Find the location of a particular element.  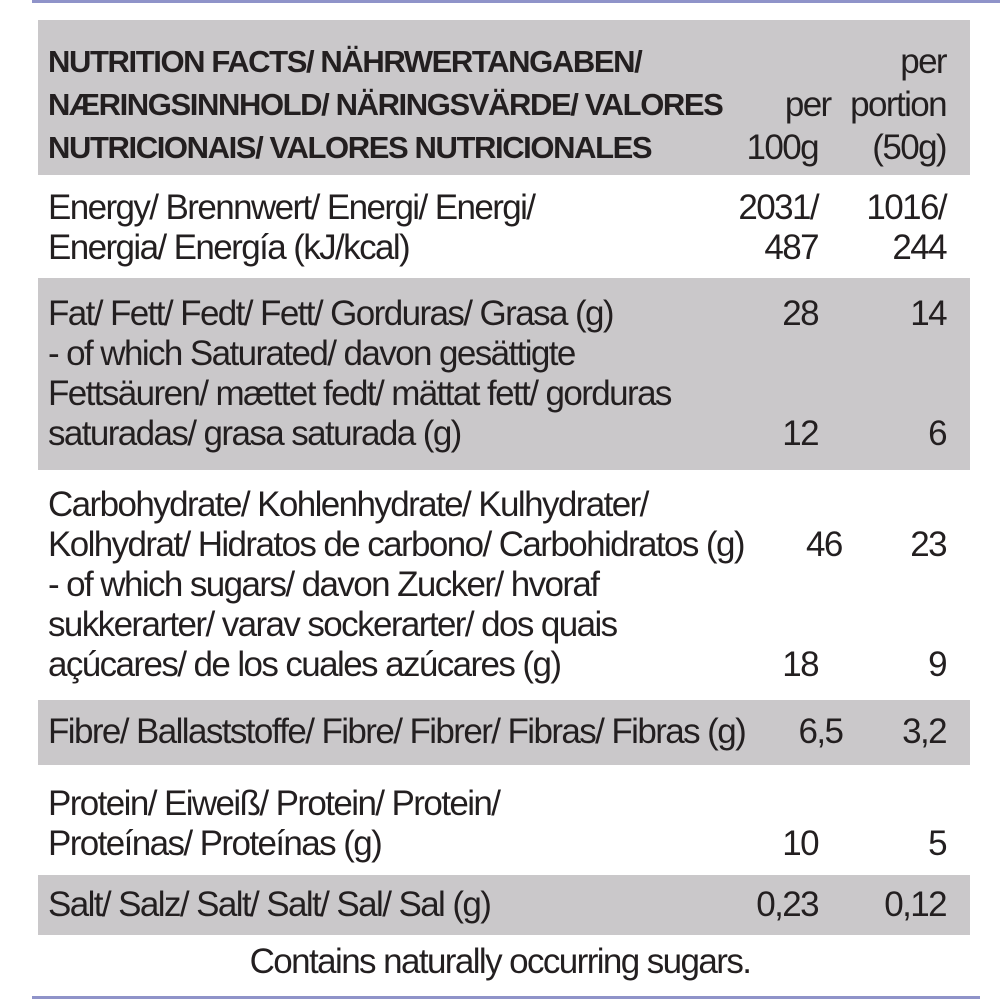

value-per-100g: 6,5 is located at coordinates (820, 731).